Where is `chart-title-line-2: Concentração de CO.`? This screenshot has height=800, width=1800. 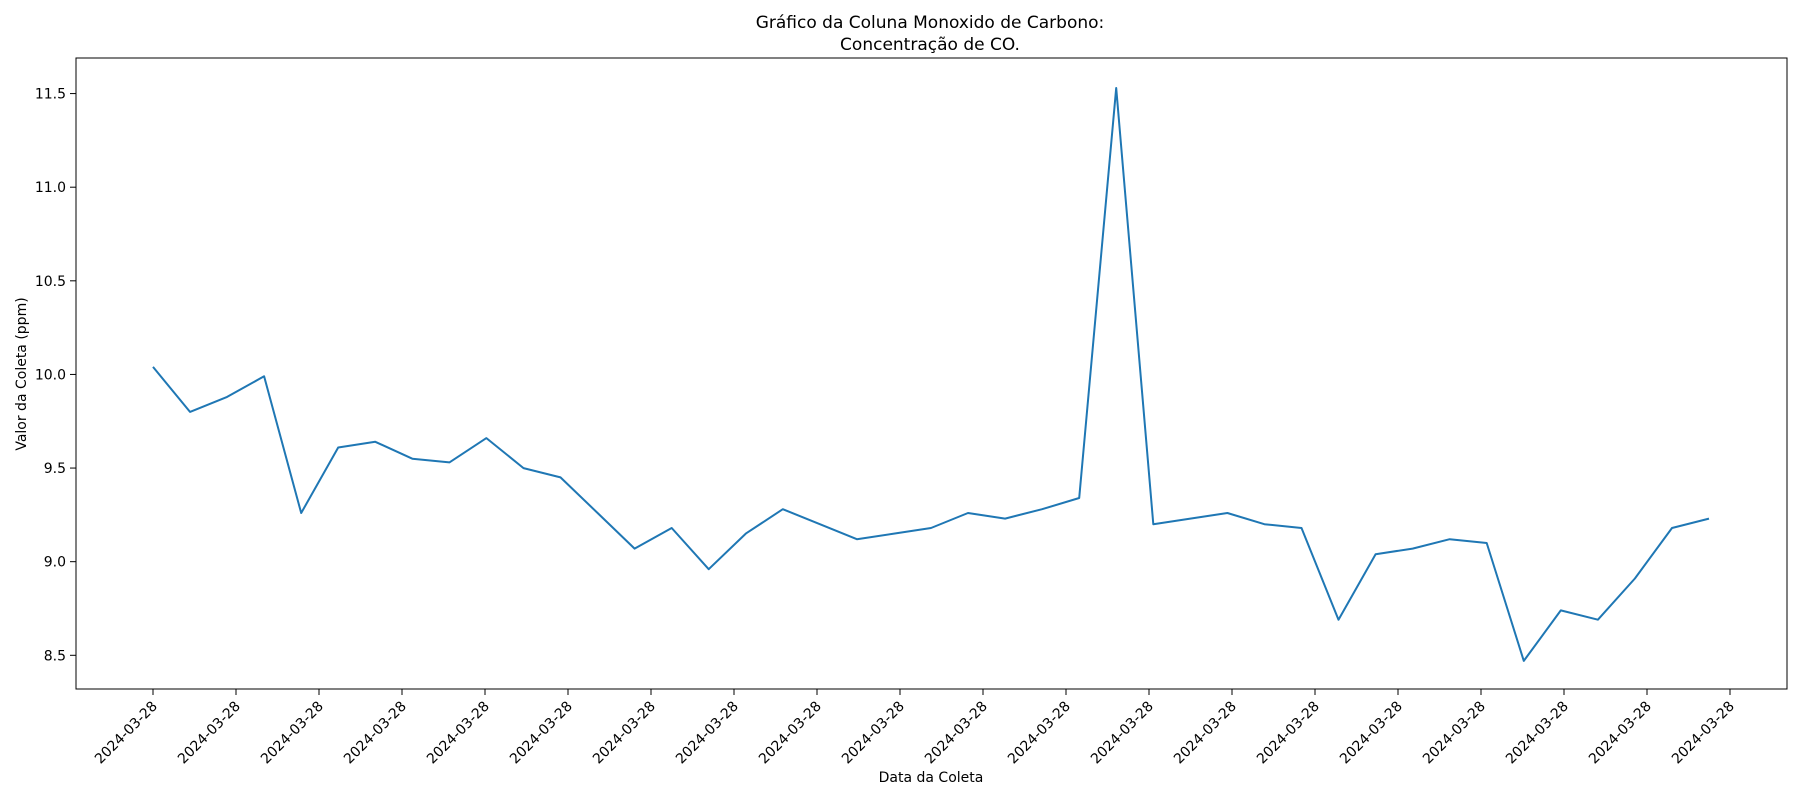 chart-title-line-2: Concentração de CO. is located at coordinates (930, 45).